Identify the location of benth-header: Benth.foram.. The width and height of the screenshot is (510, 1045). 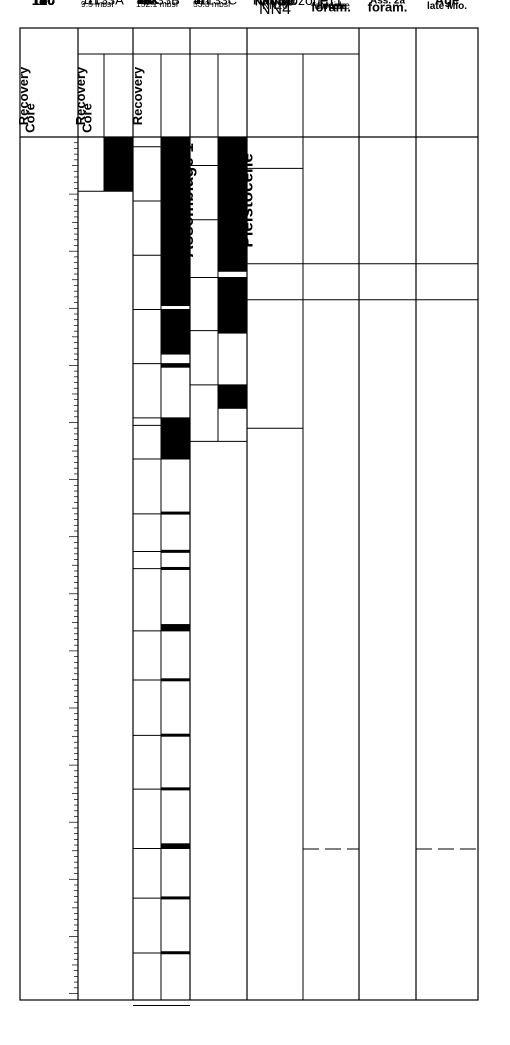
(387, 7).